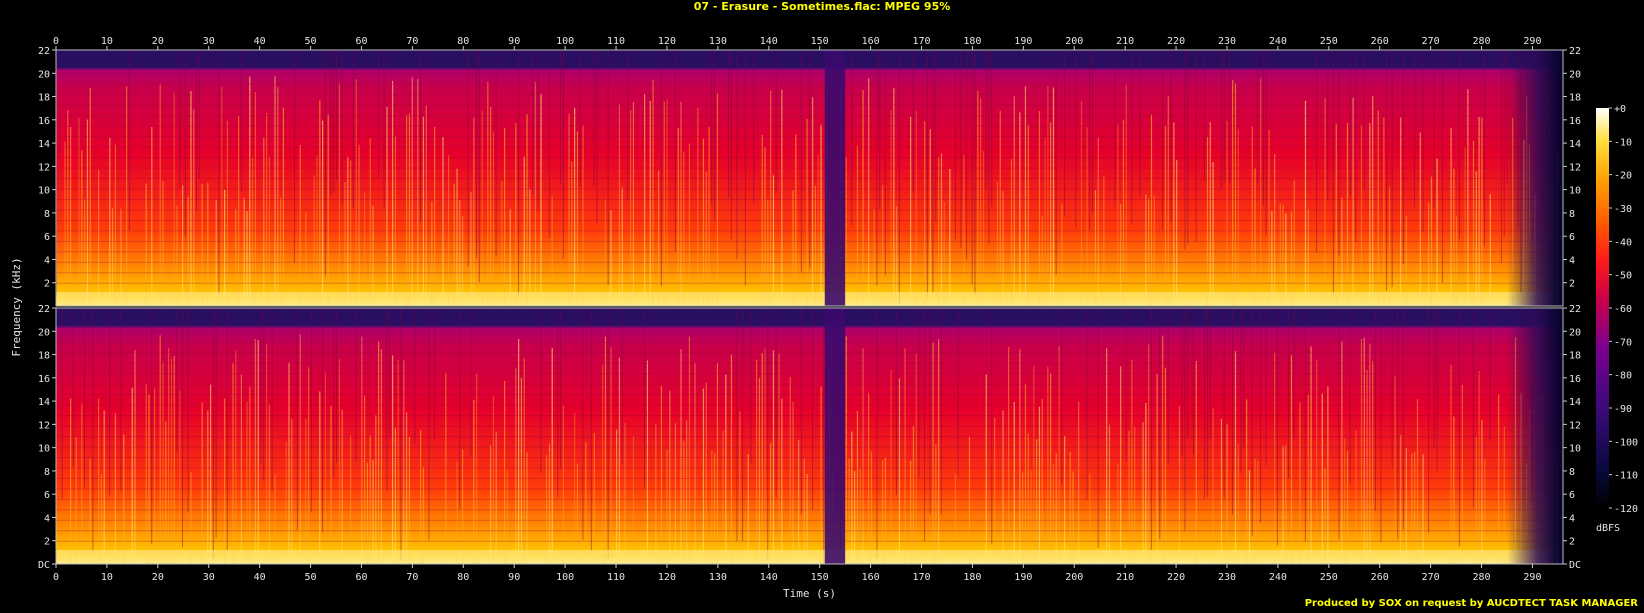  Describe the element at coordinates (809, 593) in the screenshot. I see `x-axis-title: Time (s)` at that location.